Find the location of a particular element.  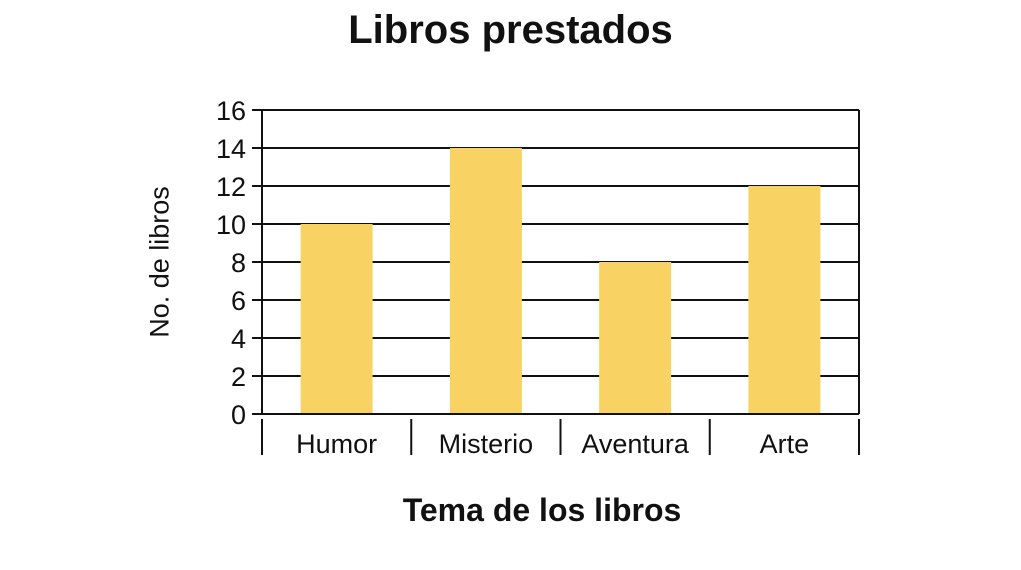

y-tick-label: 4 is located at coordinates (238, 339).